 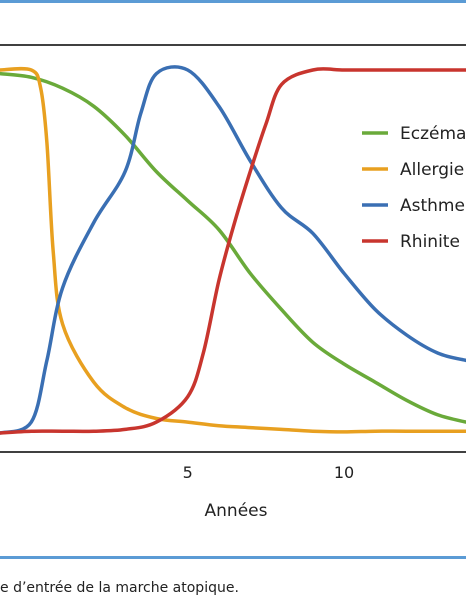 I want to click on legend-label-2: Asthme, so click(x=432, y=206).